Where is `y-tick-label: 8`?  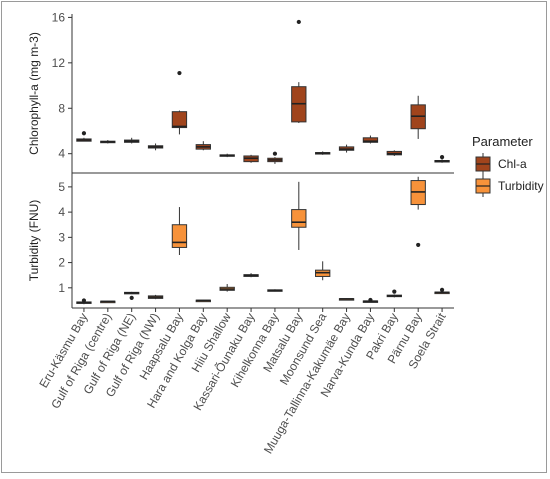 y-tick-label: 8 is located at coordinates (61, 108).